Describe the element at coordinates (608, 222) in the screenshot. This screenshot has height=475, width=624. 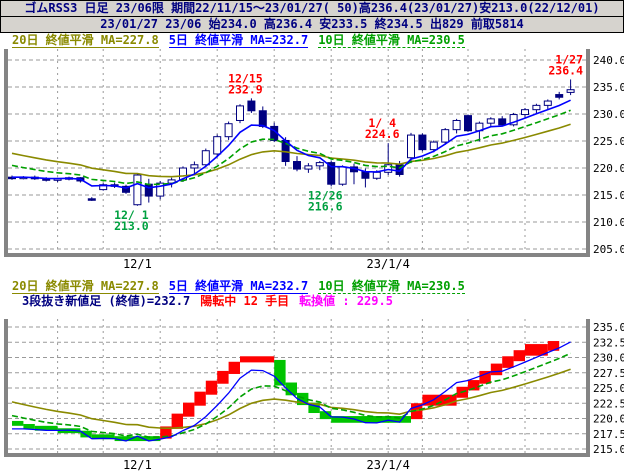
I see `svg-text: 210.0` at that location.